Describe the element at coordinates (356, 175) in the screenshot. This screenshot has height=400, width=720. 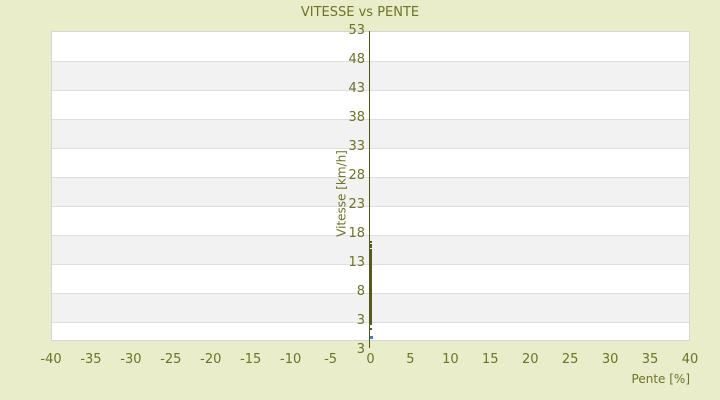
I see `y-tick-label: 28` at that location.